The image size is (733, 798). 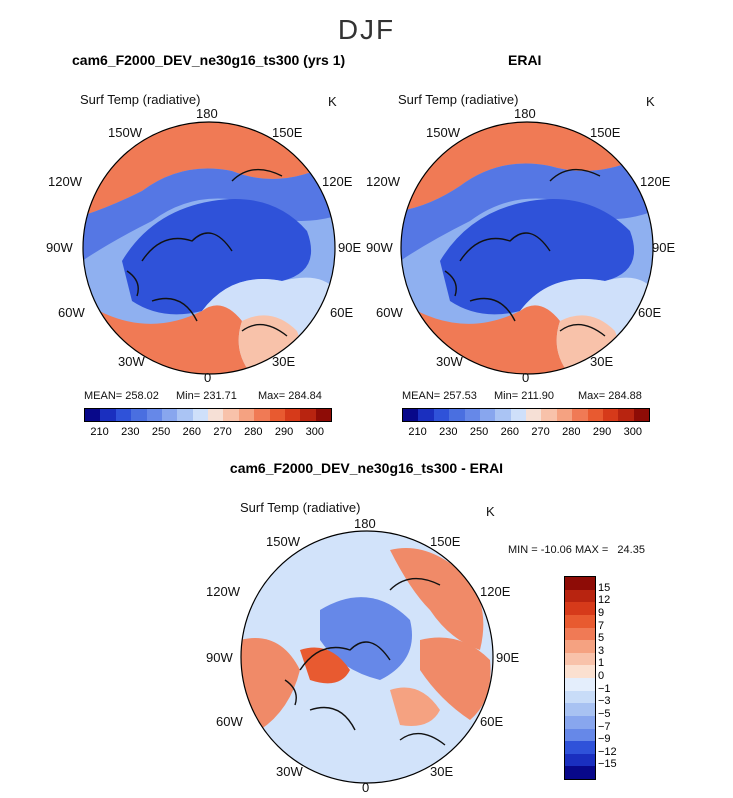 What do you see at coordinates (161, 432) in the screenshot?
I see `colorbar-tick-label: 250` at bounding box center [161, 432].